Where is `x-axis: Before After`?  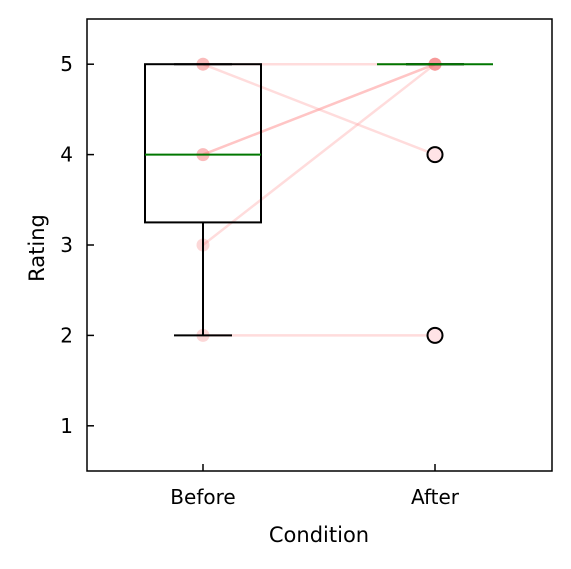
x-axis: Before After is located at coordinates (315, 486).